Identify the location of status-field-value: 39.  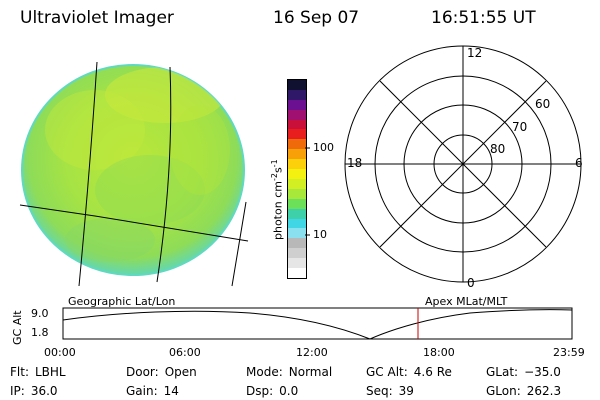
(406, 391).